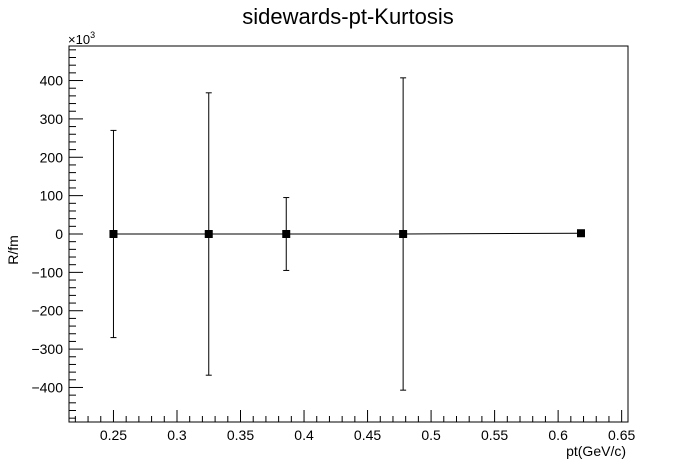 This screenshot has height=472, width=696. Describe the element at coordinates (348, 16) in the screenshot. I see `chart-title: sidewards-pt-Kurtosis` at that location.